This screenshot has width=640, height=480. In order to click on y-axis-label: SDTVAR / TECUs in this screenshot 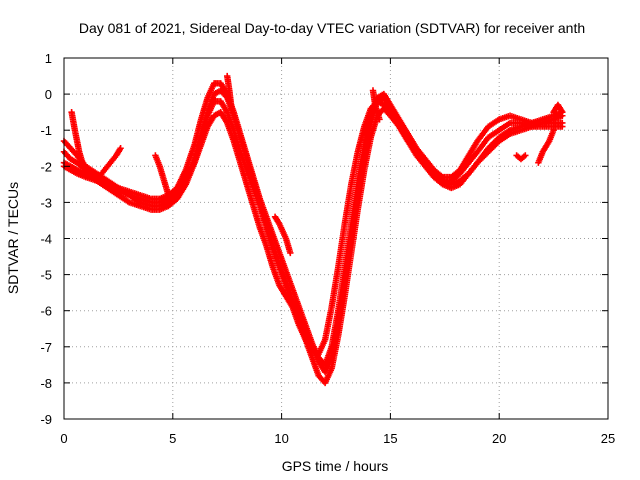, I will do `click(13, 238)`.